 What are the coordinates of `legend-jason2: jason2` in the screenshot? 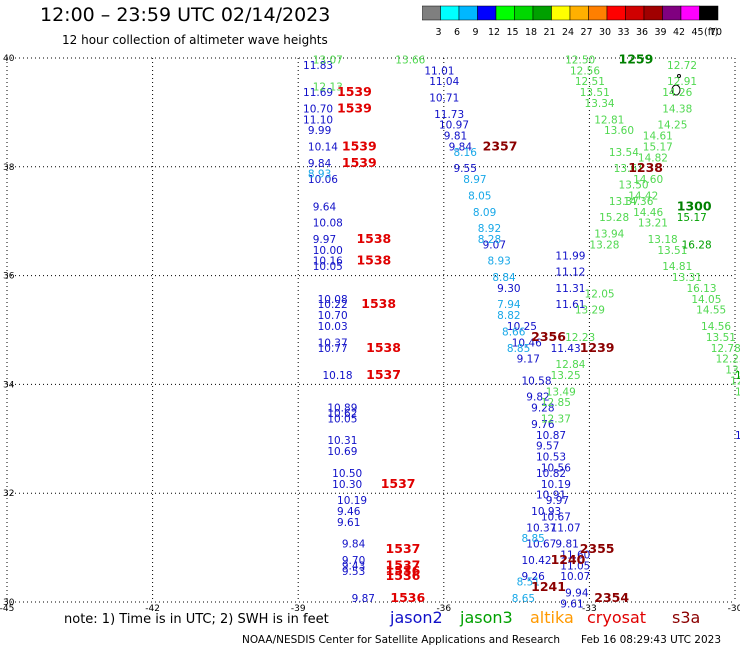 It's located at (416, 617).